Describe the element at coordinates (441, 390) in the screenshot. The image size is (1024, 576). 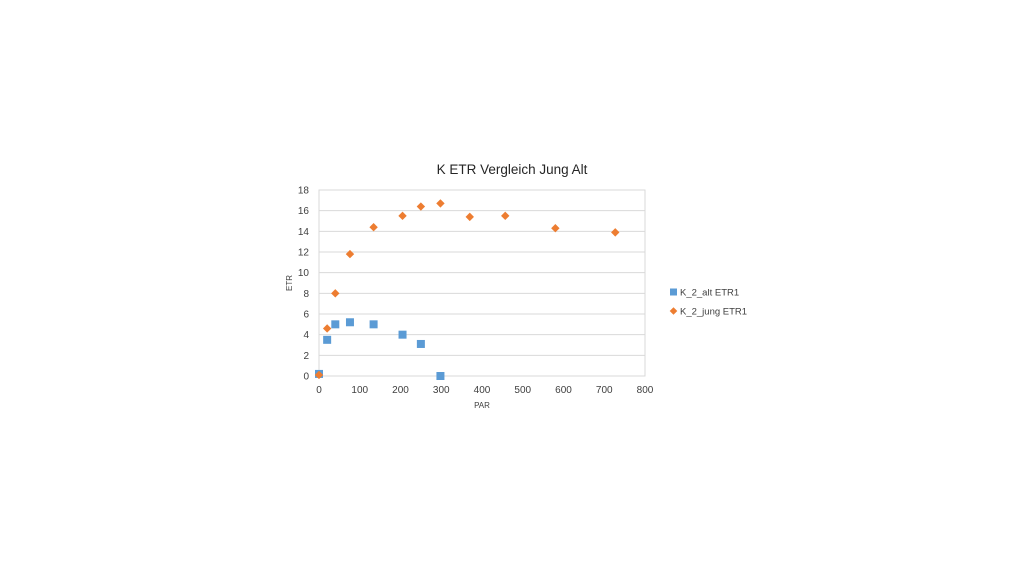
I see `x-tick-label: 300` at that location.